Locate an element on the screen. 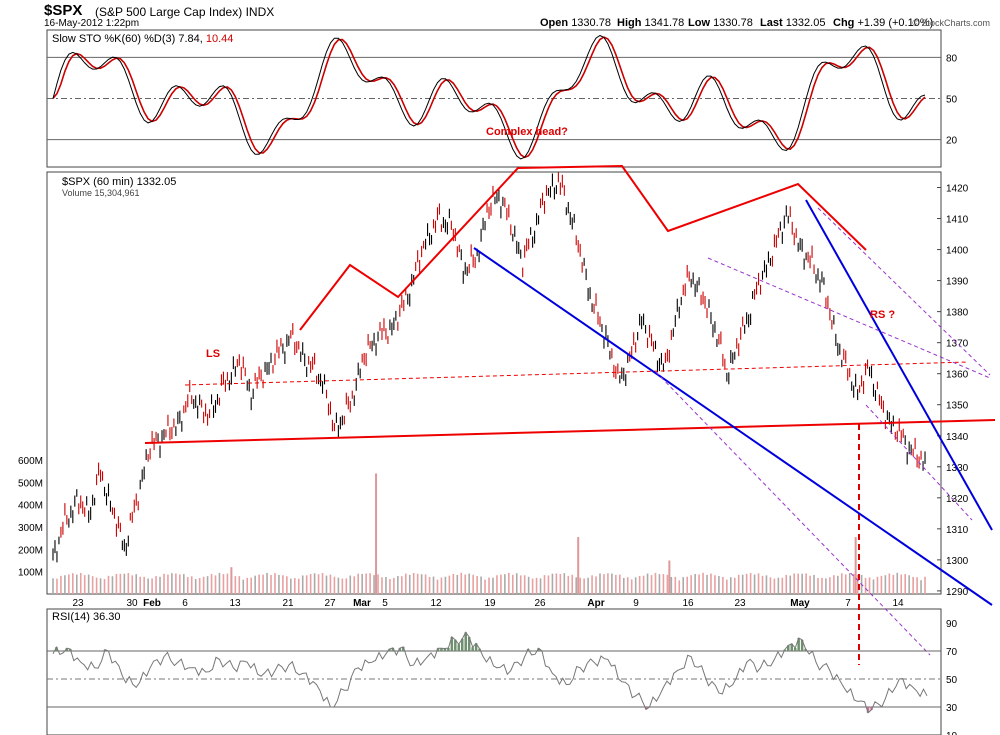  volume-tick-label: 600M is located at coordinates (30, 461).